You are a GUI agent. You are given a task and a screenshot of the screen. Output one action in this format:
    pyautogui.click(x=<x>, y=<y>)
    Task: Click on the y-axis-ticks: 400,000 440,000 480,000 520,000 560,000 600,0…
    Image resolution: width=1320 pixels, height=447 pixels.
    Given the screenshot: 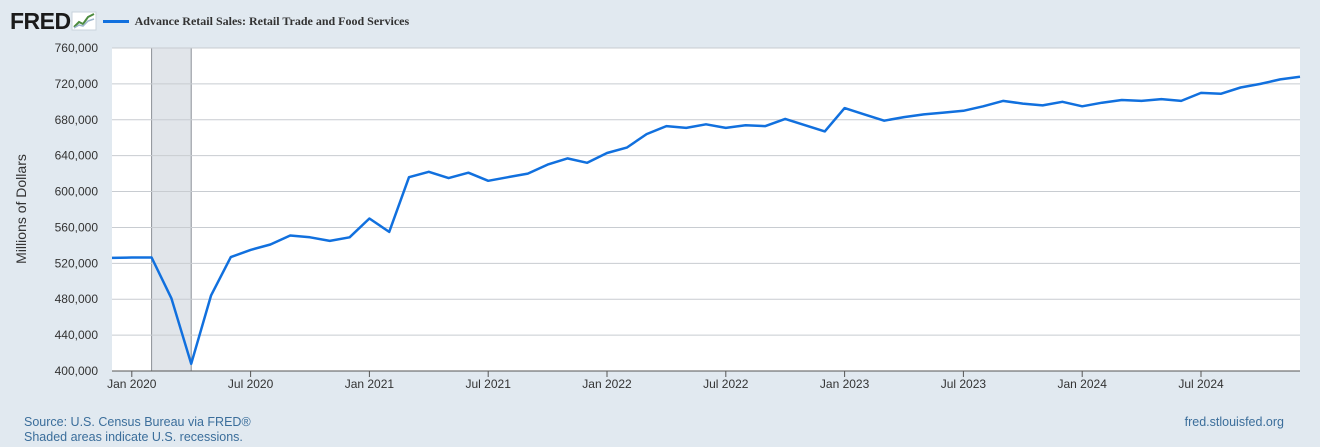 What is the action you would take?
    pyautogui.click(x=77, y=209)
    